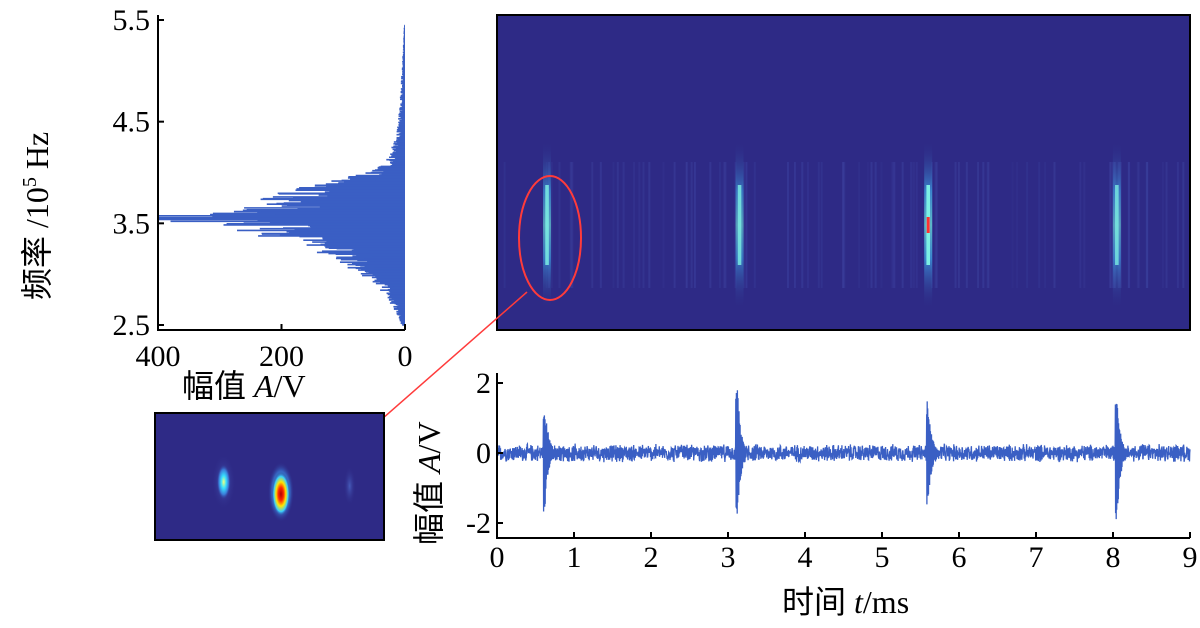 Image resolution: width=1200 pixels, height=628 pixels. I want to click on x-tick-label: 5, so click(882, 557).